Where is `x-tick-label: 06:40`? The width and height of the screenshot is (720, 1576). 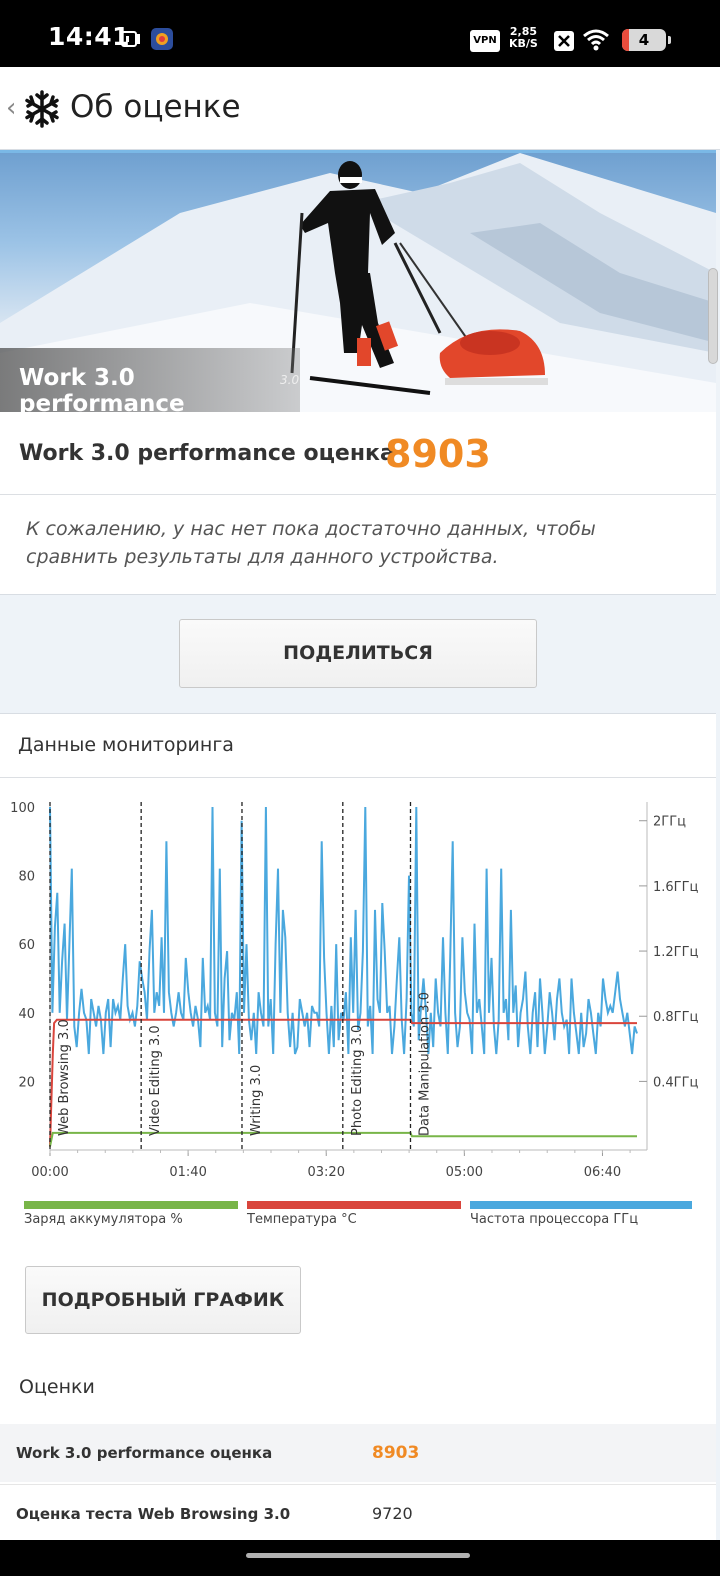 x-tick-label: 06:40 is located at coordinates (602, 1172).